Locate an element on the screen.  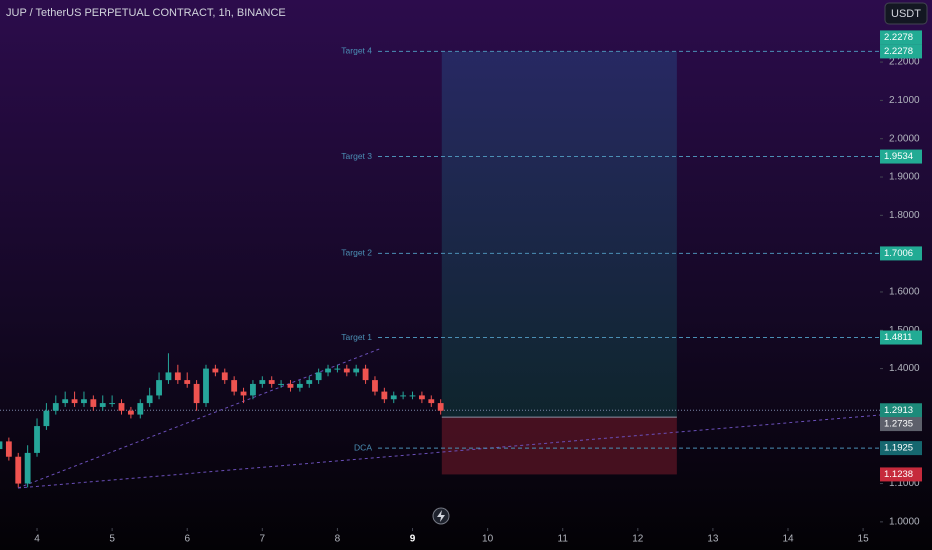
y-tick-label: 2.0000 is located at coordinates (904, 138).